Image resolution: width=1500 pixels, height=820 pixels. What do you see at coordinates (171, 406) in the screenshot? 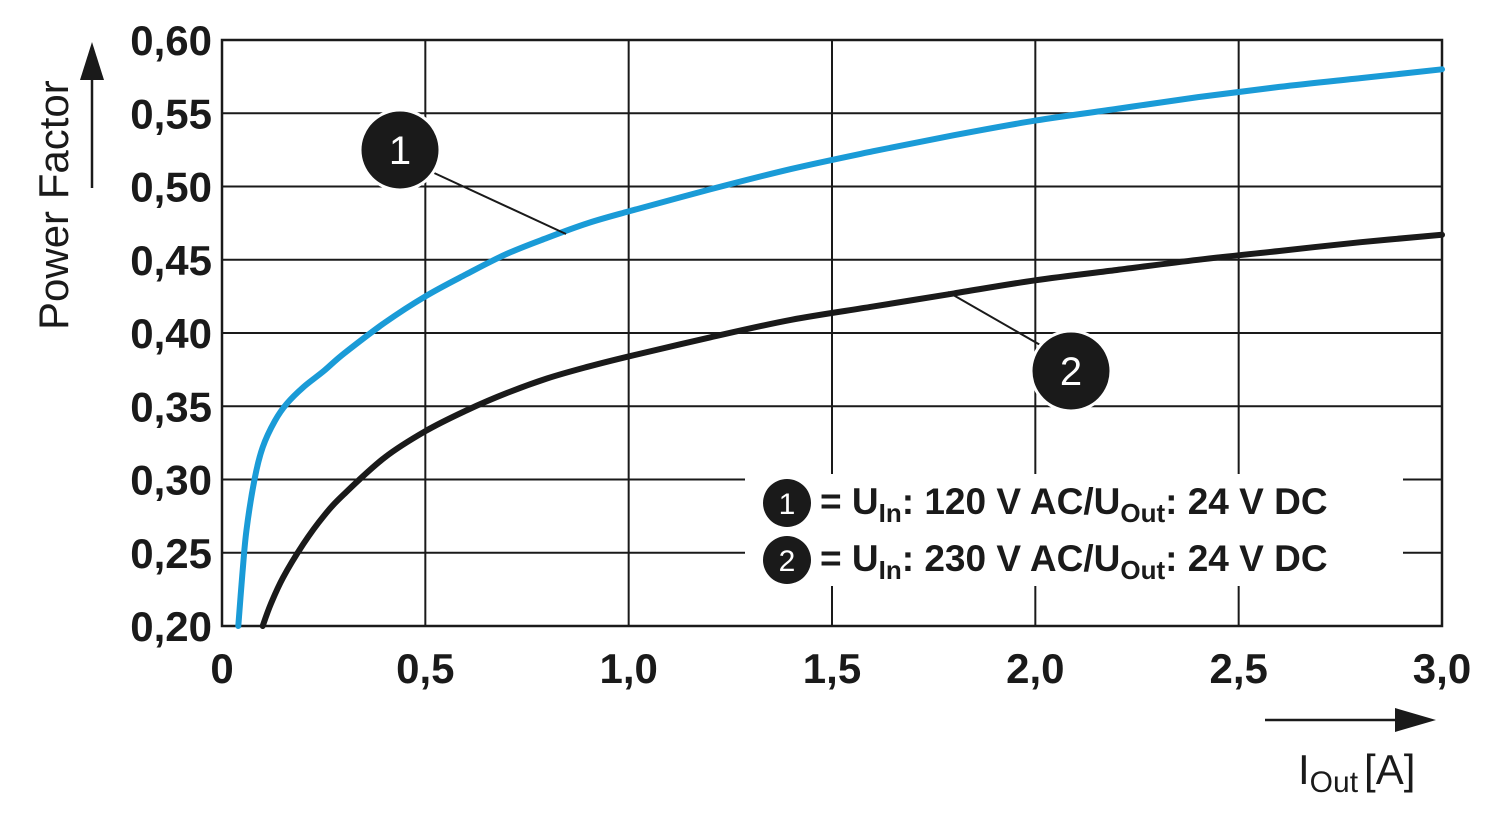
I see `y-tick-label-3: 0,35` at bounding box center [171, 406].